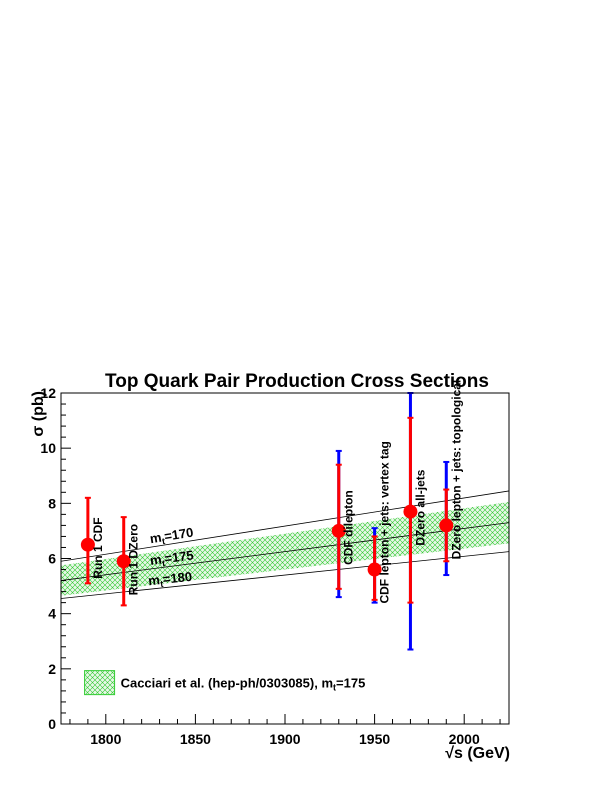 Image resolution: width=610 pixels, height=795 pixels. What do you see at coordinates (284, 739) in the screenshot?
I see `x-tick-label: 1900` at bounding box center [284, 739].